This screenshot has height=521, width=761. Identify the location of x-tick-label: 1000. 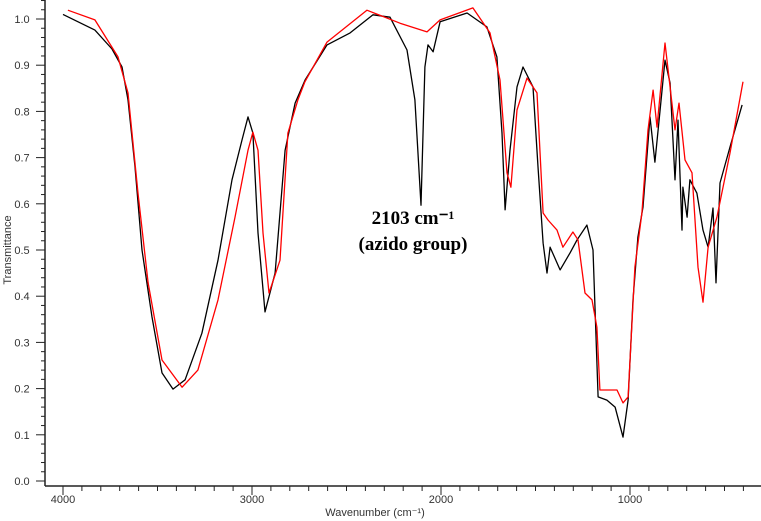
(630, 500).